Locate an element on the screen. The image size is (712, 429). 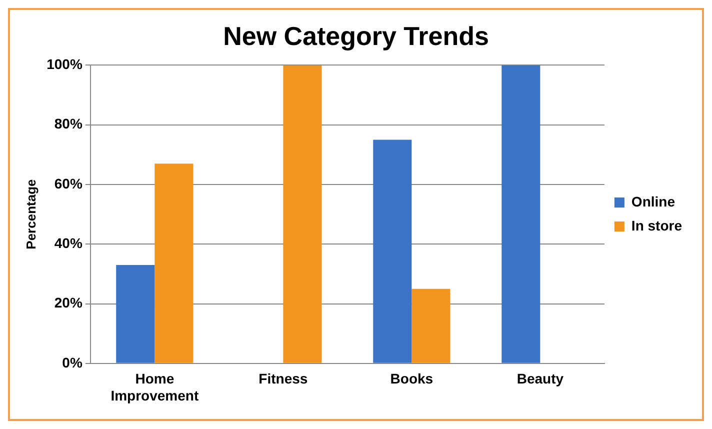
y-tick-label: 100% is located at coordinates (64, 64).